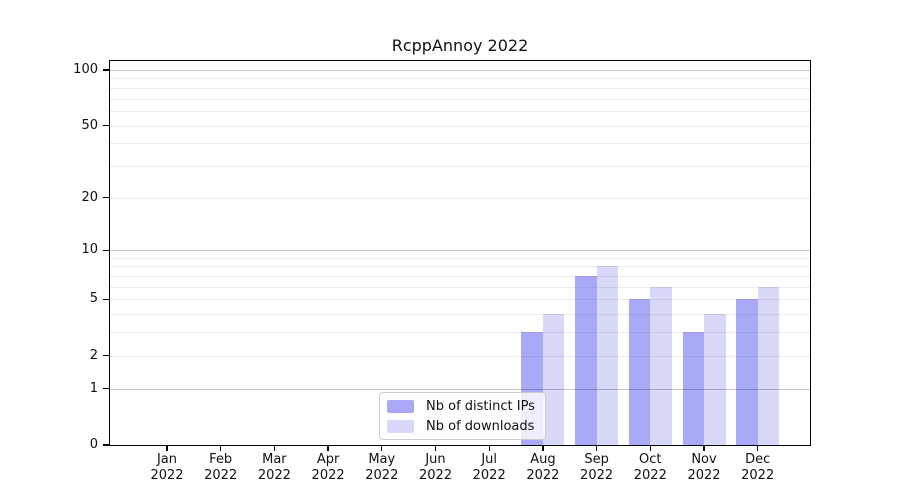 This screenshot has height=500, width=900. I want to click on y-tick-label: 50, so click(89, 125).